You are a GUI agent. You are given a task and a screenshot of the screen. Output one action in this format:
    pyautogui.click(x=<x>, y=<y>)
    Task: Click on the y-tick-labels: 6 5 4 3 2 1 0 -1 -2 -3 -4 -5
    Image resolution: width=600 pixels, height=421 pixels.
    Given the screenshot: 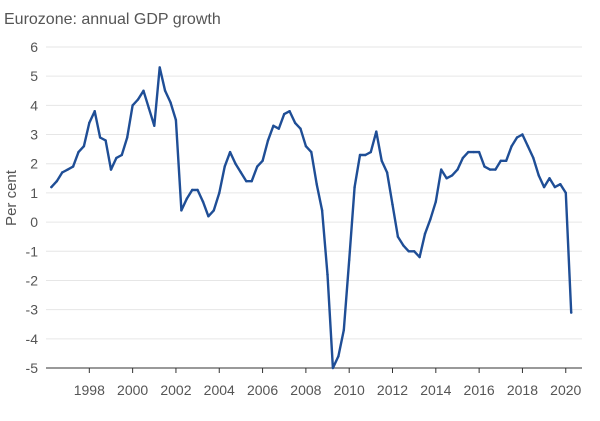 What is the action you would take?
    pyautogui.click(x=32, y=207)
    